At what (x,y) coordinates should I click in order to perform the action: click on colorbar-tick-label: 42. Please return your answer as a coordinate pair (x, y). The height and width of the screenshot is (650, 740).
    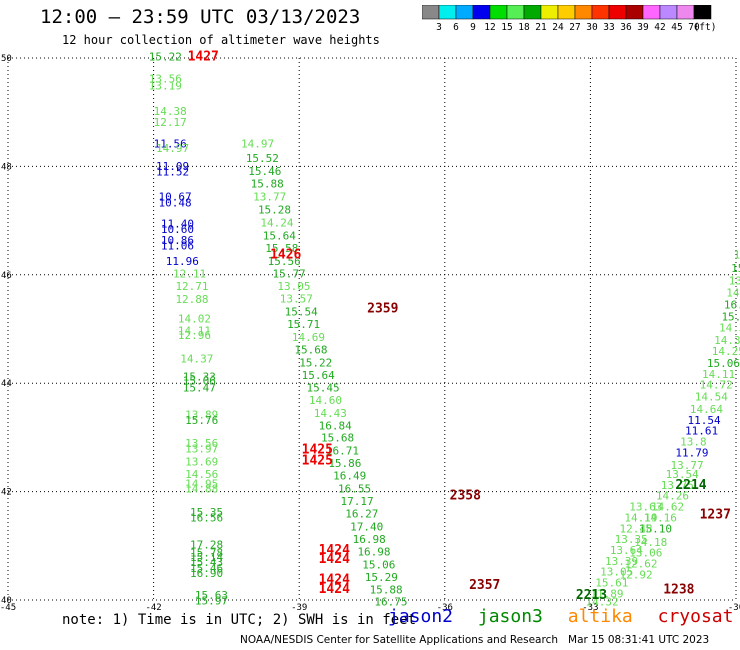
    Looking at the image, I should click on (659, 27).